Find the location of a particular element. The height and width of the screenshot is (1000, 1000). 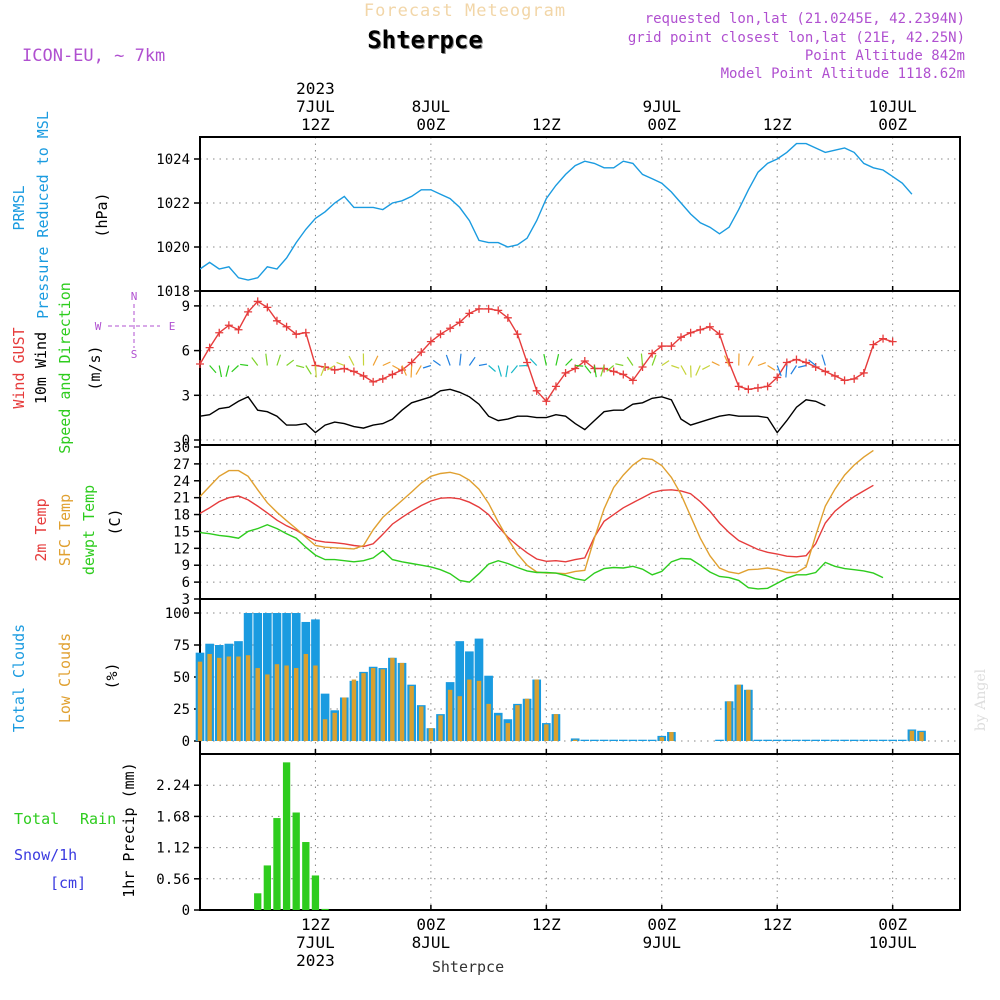

pressure-label-2: Pressure Reduced to MSL is located at coordinates (43, 215).